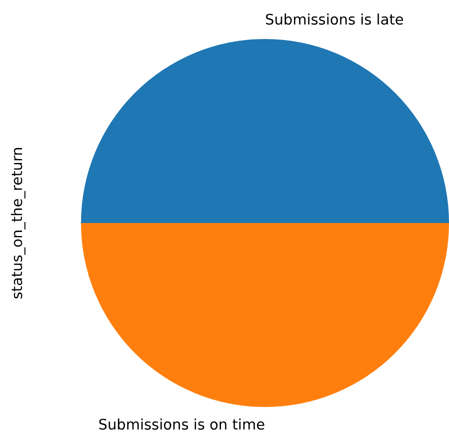 This screenshot has height=435, width=449. Describe the element at coordinates (182, 425) in the screenshot. I see `slice-label: Submissions is on time` at that location.